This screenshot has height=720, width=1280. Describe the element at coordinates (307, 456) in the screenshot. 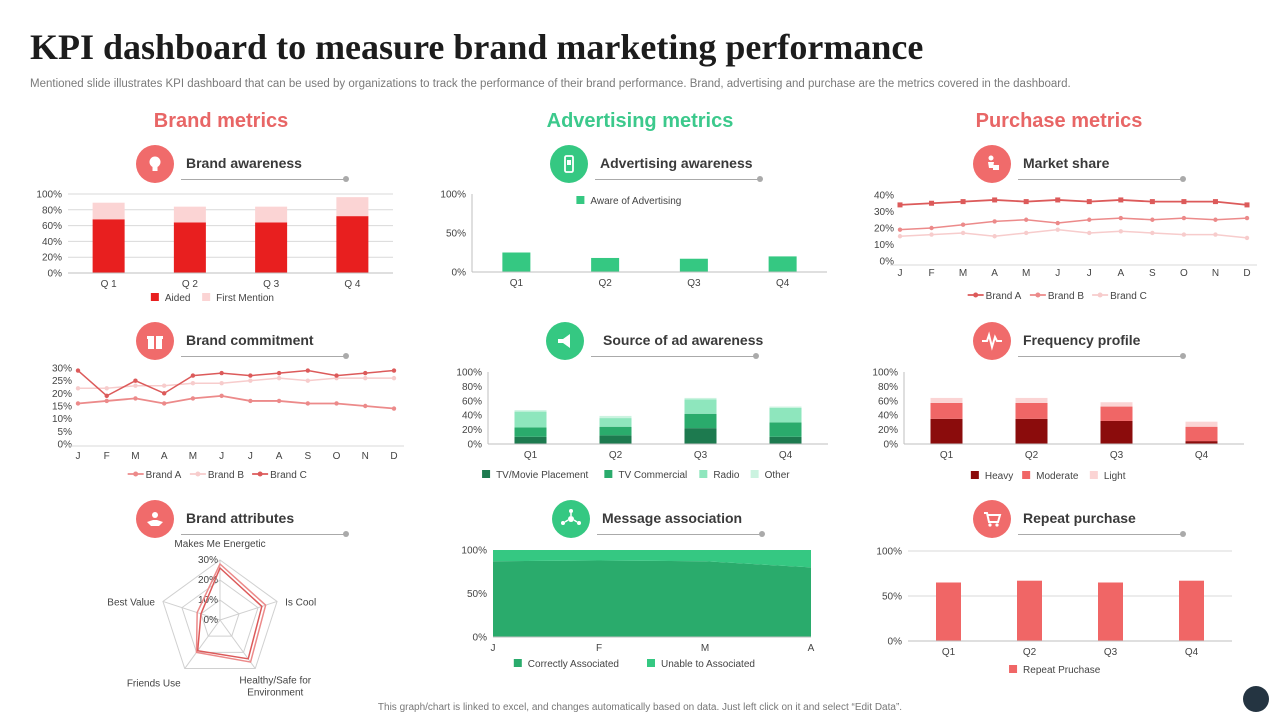

I see `x-tick-label: S` at that location.